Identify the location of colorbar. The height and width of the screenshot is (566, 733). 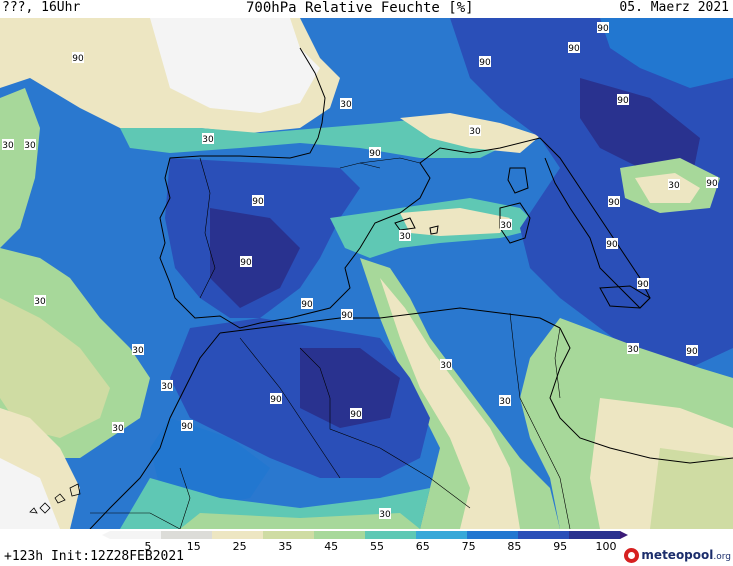
(365, 535).